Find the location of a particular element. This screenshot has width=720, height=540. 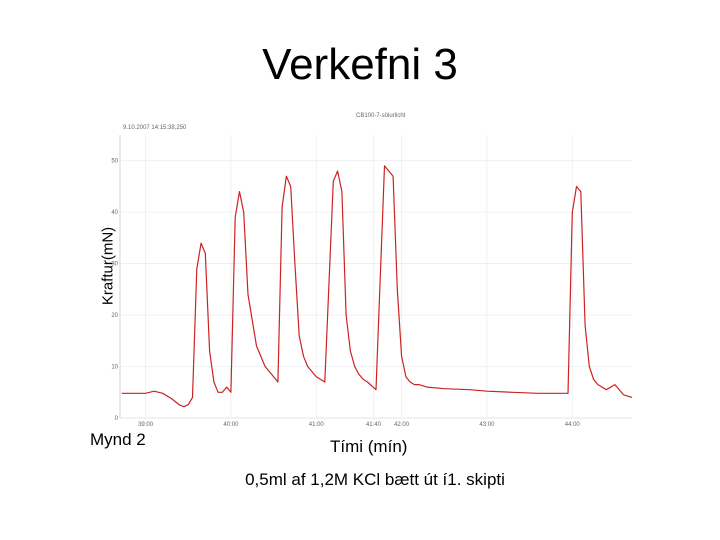

y-tick-label: 40 is located at coordinates (114, 213).